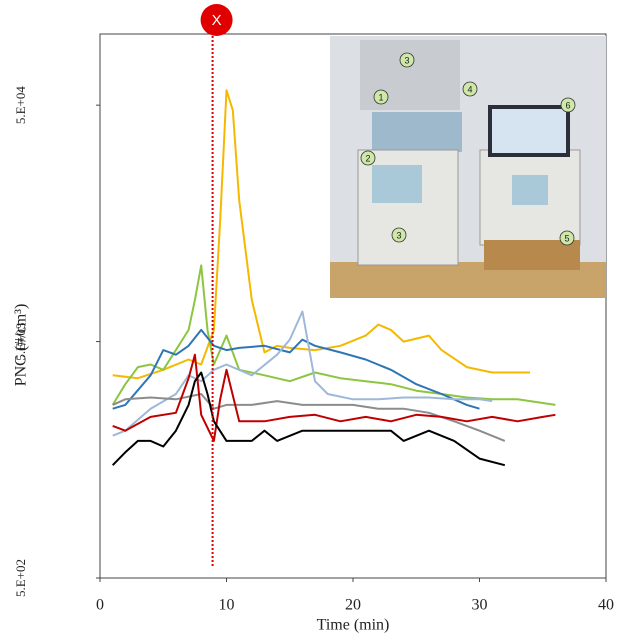  I want to click on y-tick-label: 5.E+02, so click(20, 578).